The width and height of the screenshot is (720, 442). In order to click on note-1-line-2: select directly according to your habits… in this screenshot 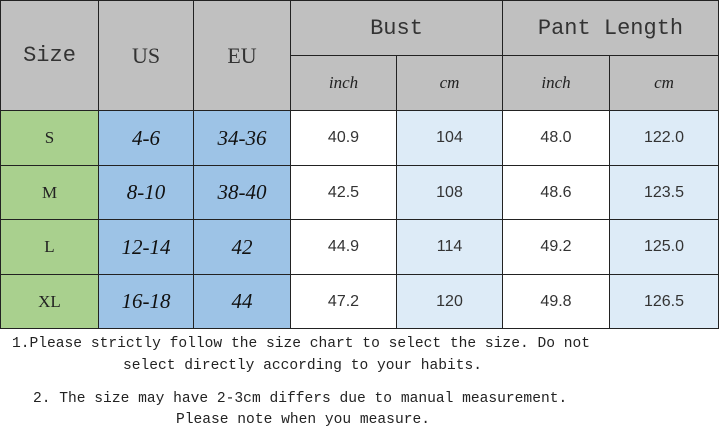, I will do `click(303, 366)`.